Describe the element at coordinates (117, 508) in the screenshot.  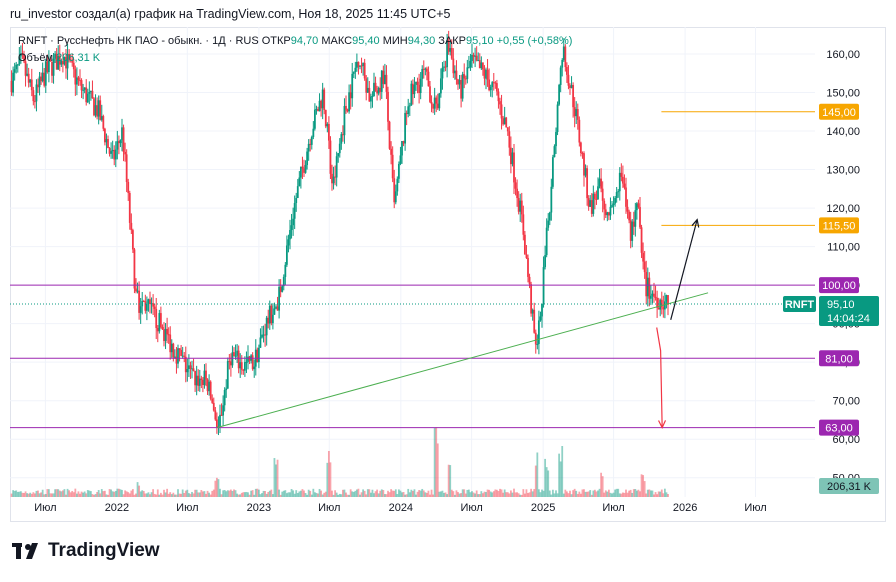
I see `x-tick-label: 2022` at that location.